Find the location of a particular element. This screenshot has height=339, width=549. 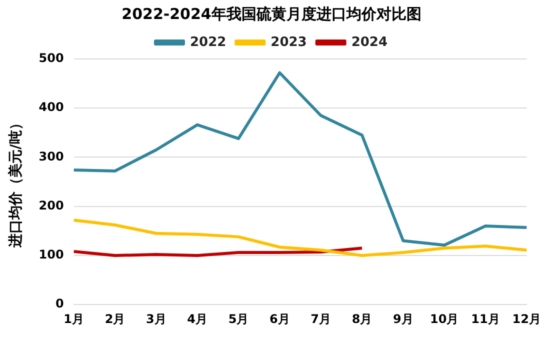

x-tick-label: 9月 is located at coordinates (403, 319).